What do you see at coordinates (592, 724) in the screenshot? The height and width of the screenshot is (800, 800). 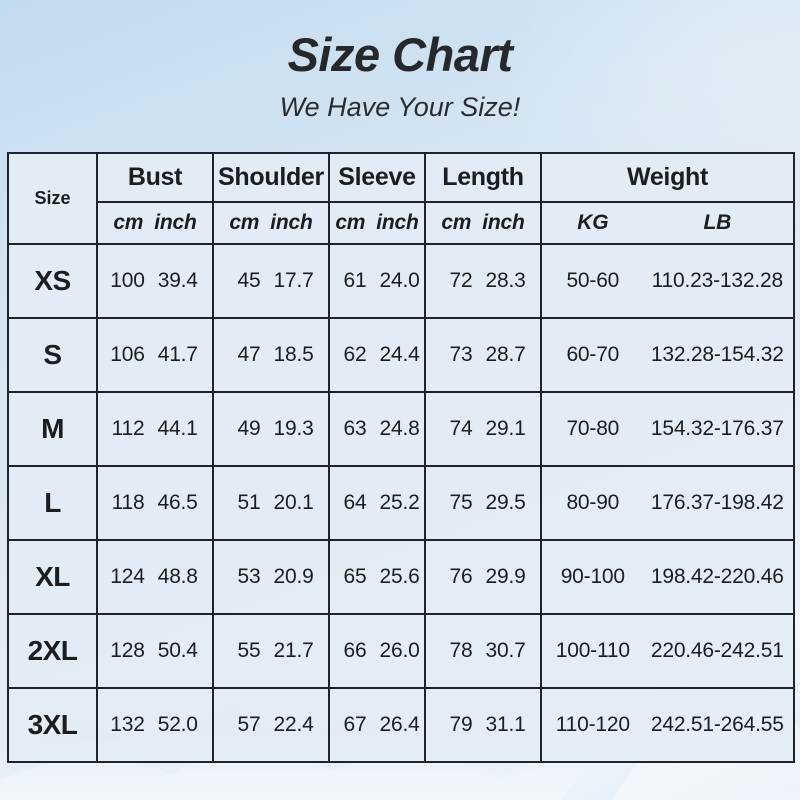 I see `cell-weight-kg: 110-120` at bounding box center [592, 724].